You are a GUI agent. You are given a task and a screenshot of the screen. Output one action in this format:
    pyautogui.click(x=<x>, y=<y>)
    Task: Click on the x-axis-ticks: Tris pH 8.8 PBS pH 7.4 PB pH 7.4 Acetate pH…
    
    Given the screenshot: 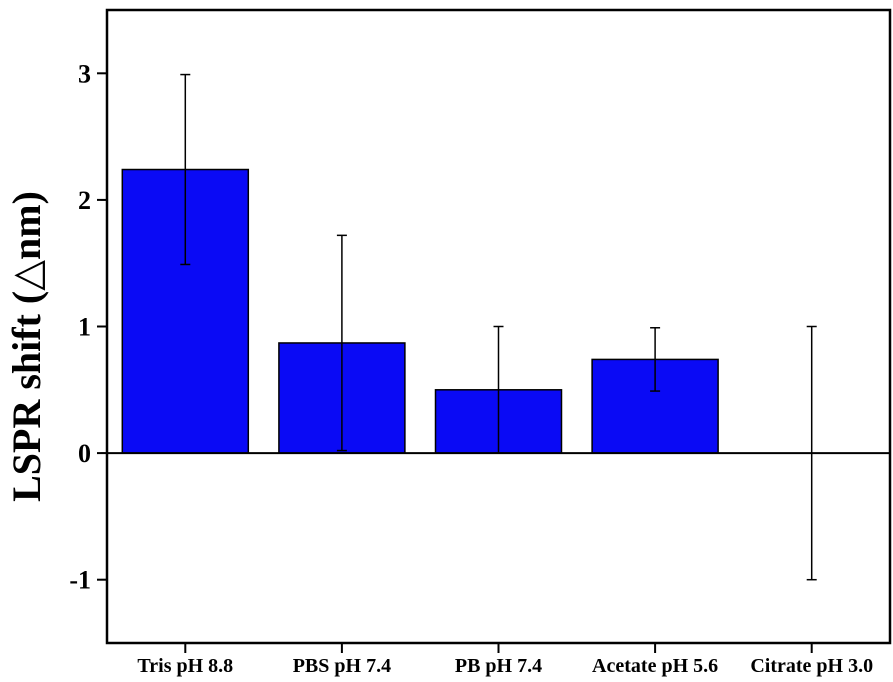 What is the action you would take?
    pyautogui.click(x=505, y=660)
    